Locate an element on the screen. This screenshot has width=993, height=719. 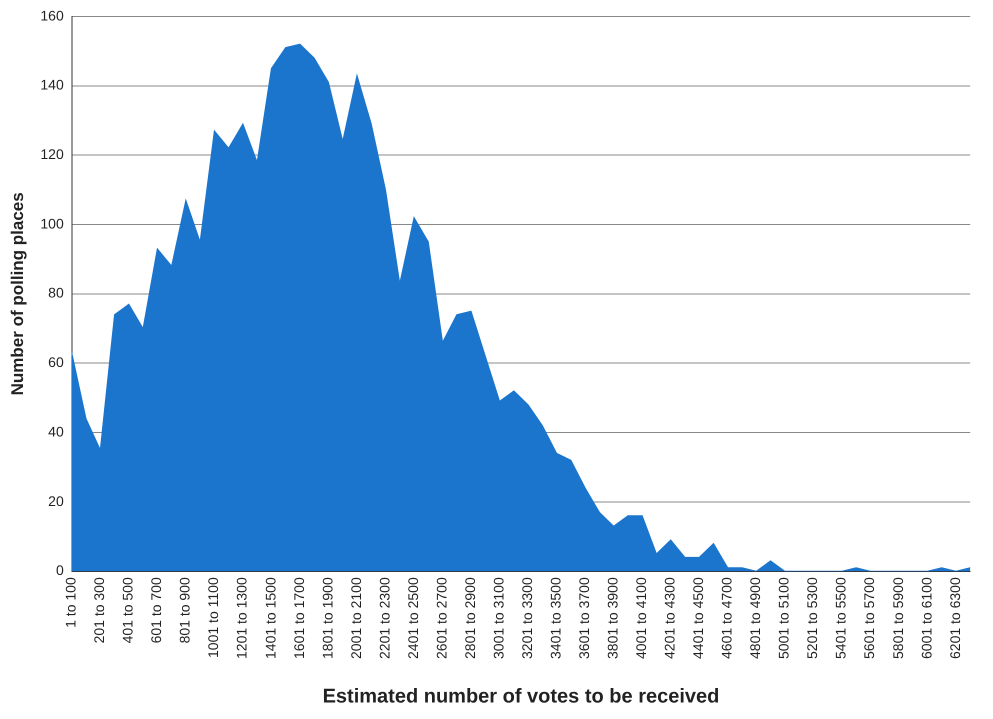
x-tick-label: 5001 to 5100 is located at coordinates (784, 618).